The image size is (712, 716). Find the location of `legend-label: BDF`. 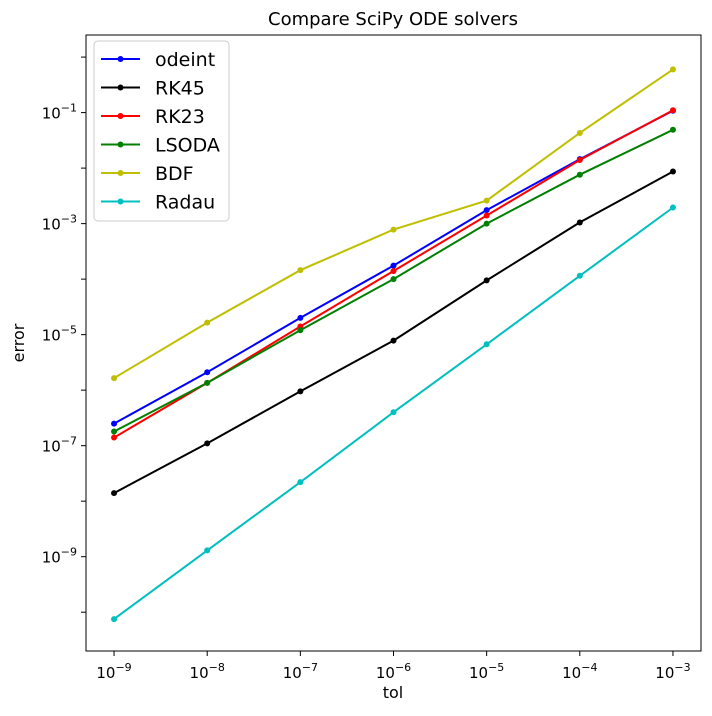

legend-label: BDF is located at coordinates (174, 174).